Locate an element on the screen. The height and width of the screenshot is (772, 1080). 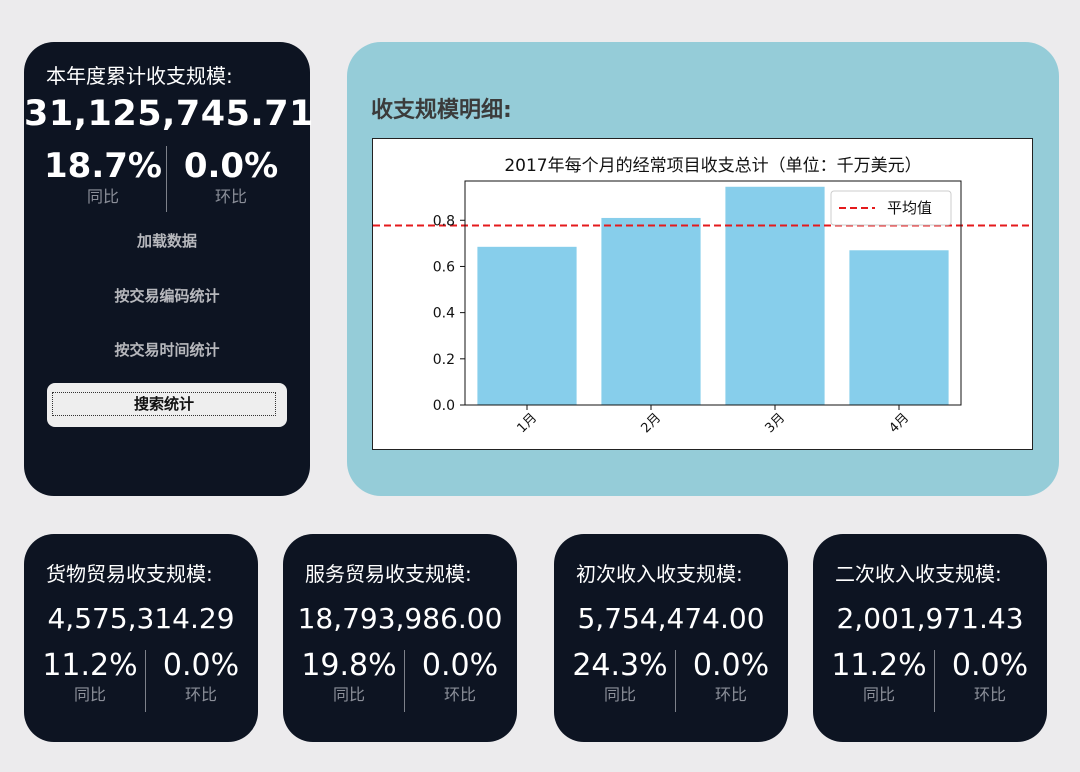
service-trade-card: 服务贸易收支规模: 18,793,986.00 19.8% 同比 0.0% 环比 is located at coordinates (400, 638).